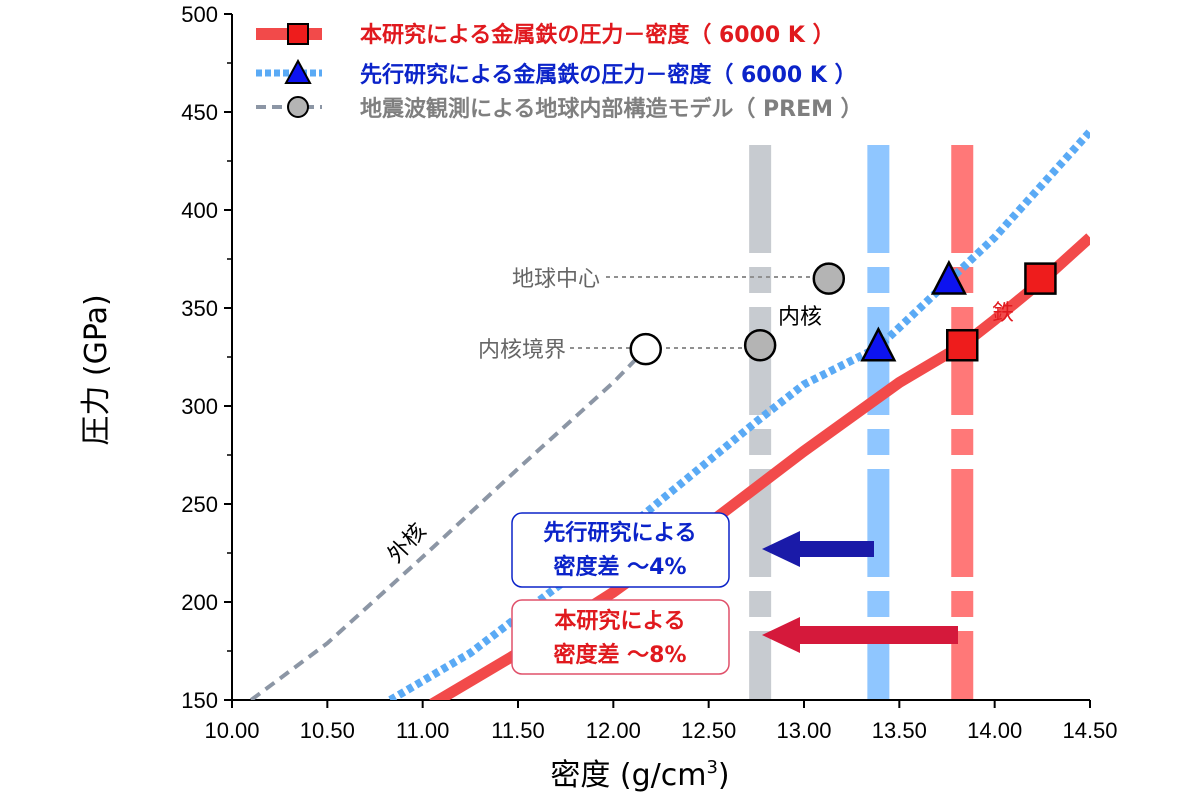  Describe the element at coordinates (597, 35) in the screenshot. I see `legend-label-this-study: 本研究による金属鉄の圧力－密度（ 6000 K ）` at that location.